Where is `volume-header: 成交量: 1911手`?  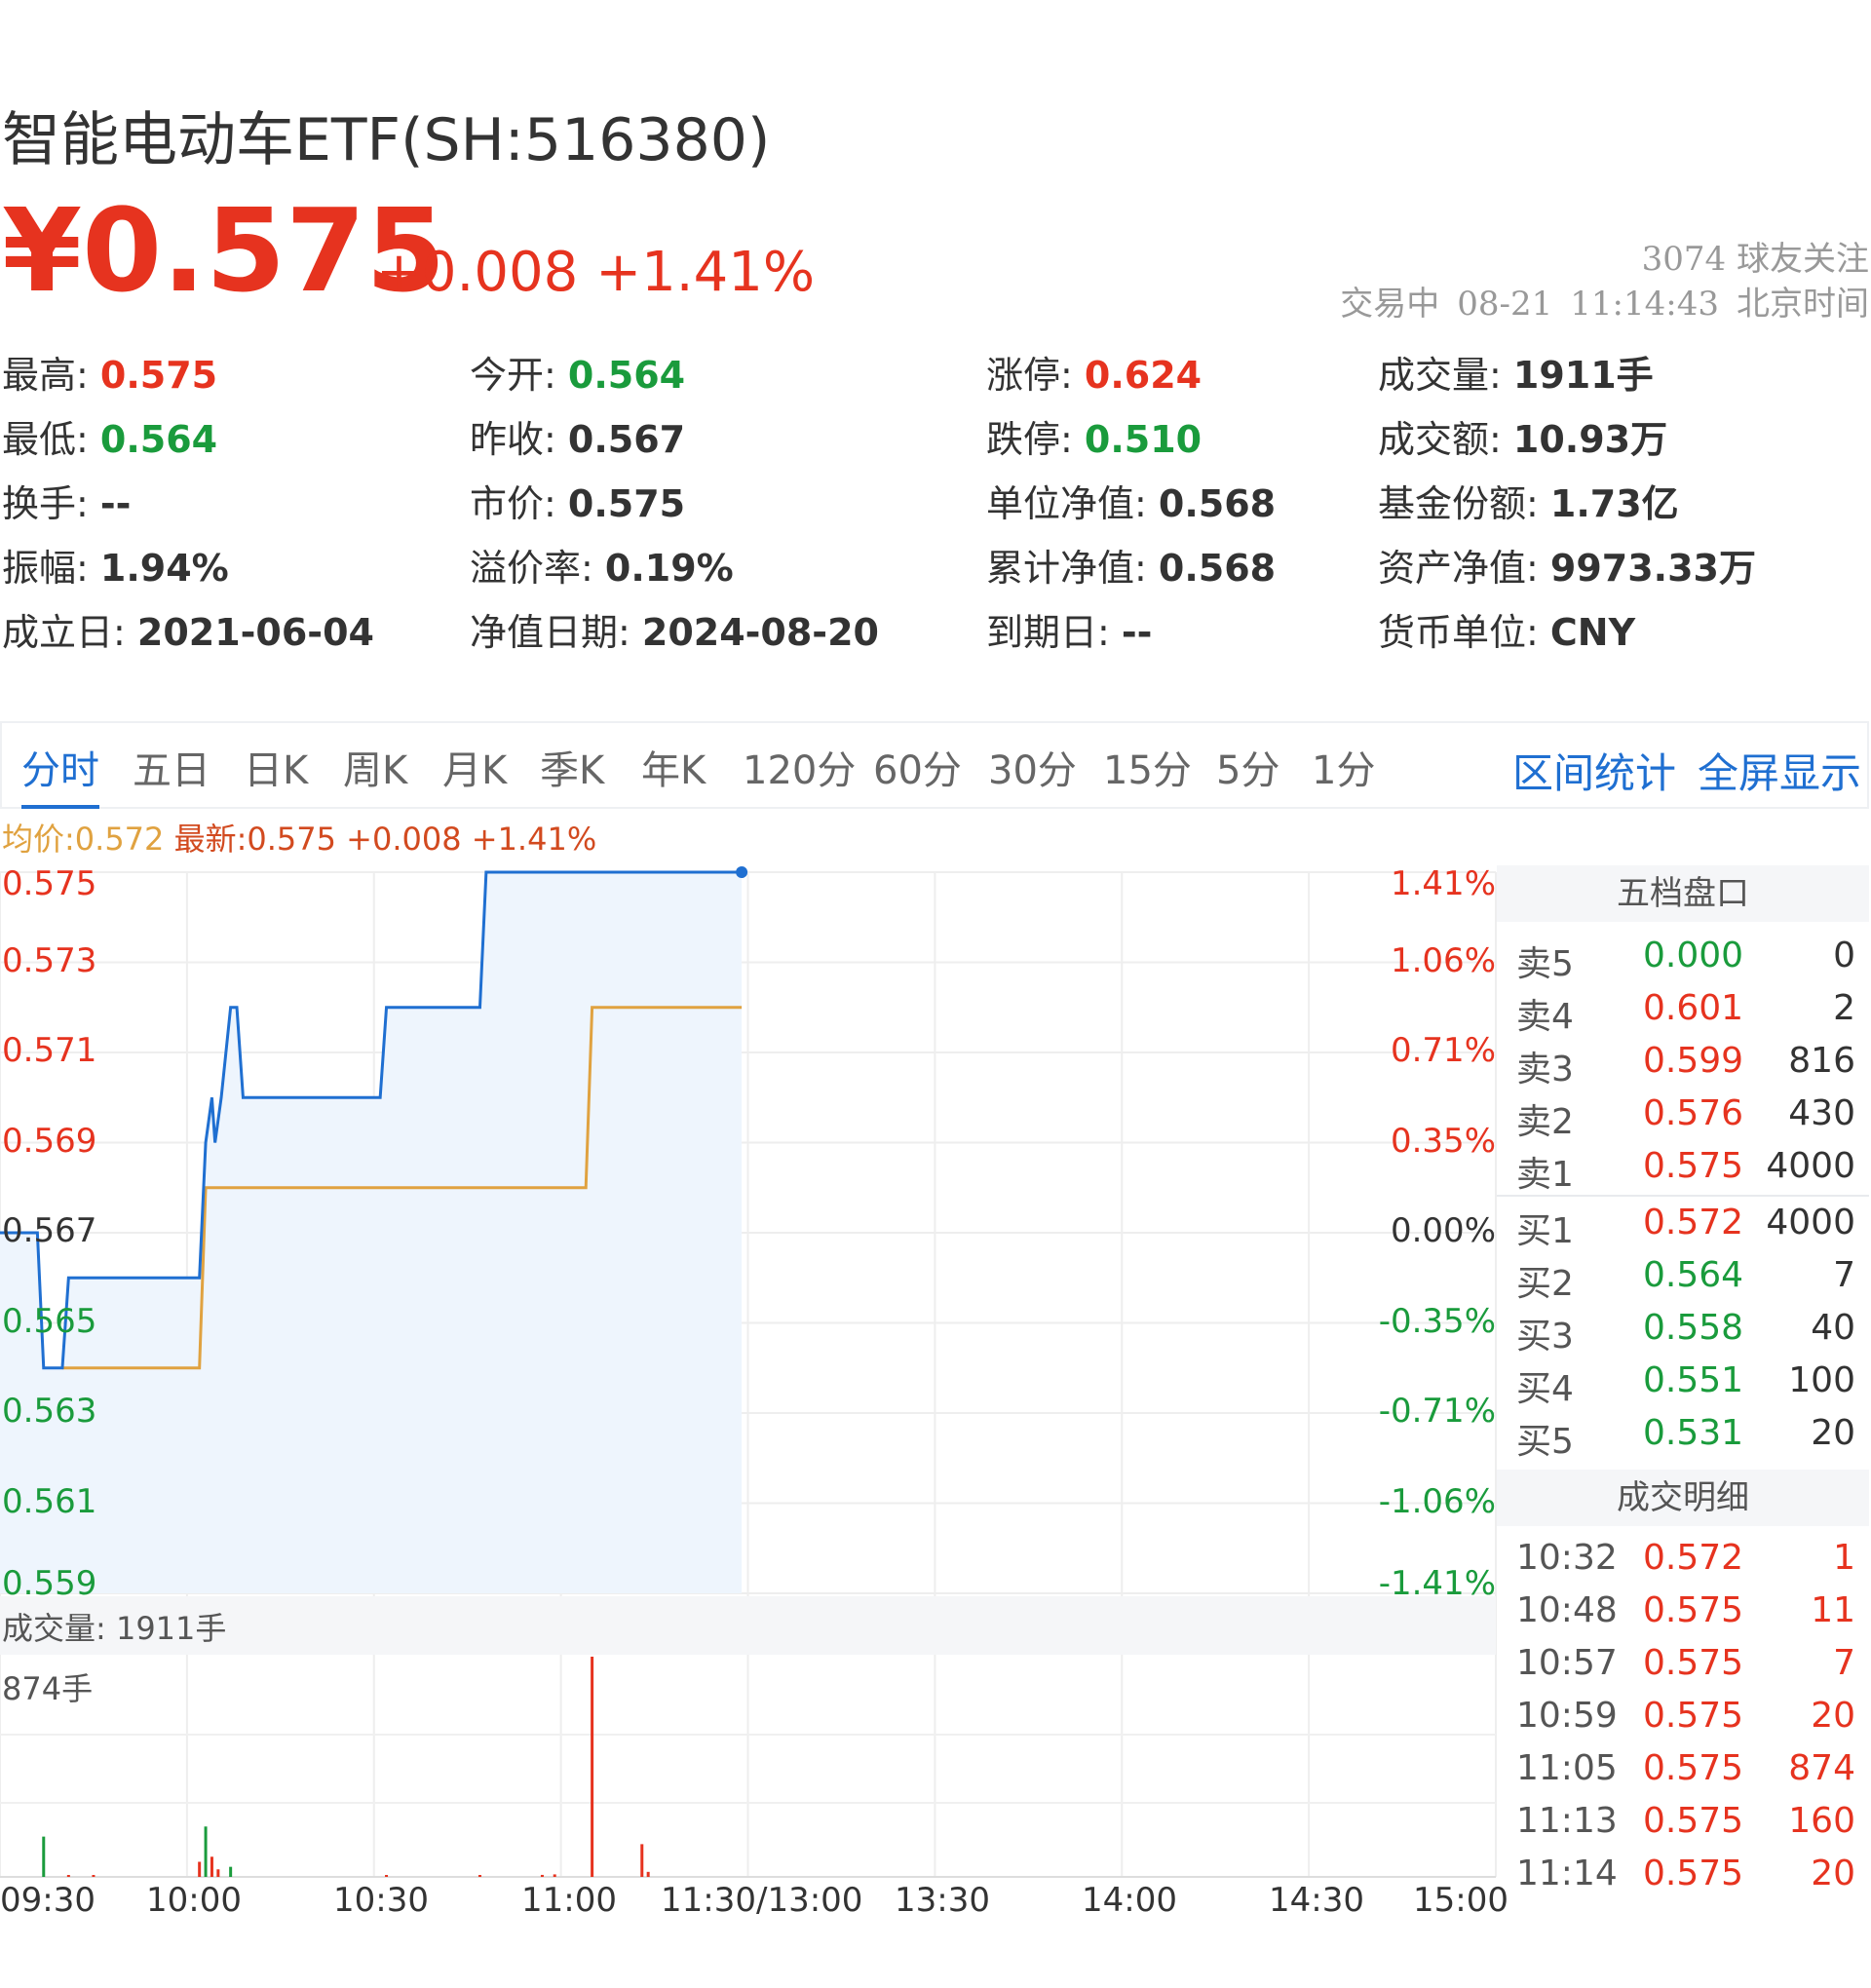 volume-header: 成交量: 1911手 is located at coordinates (748, 1625).